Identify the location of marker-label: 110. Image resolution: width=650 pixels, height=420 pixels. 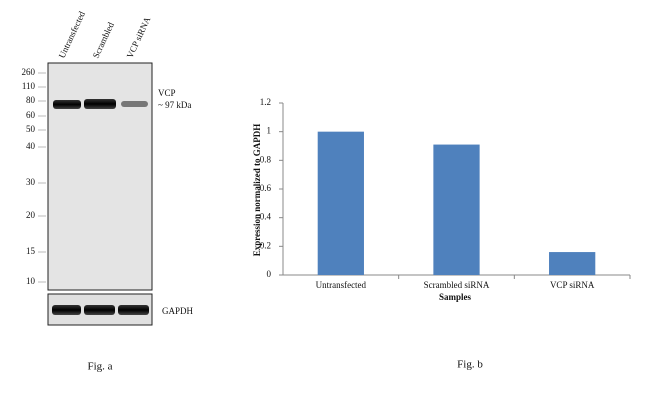
(29, 86).